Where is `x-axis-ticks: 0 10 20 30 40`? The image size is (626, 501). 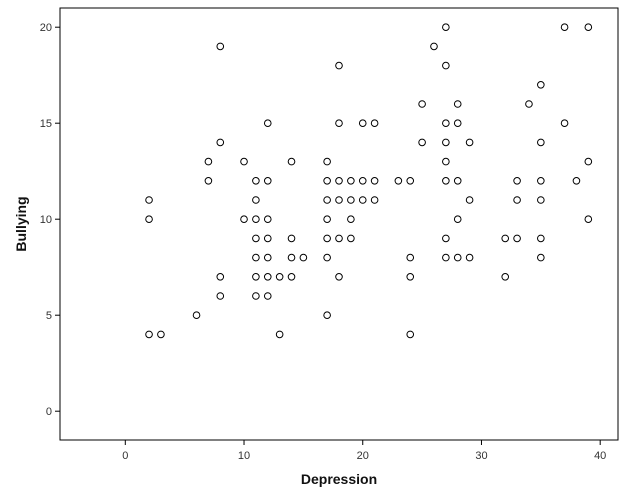
x-axis-ticks: 0 10 20 30 40 is located at coordinates (364, 451).